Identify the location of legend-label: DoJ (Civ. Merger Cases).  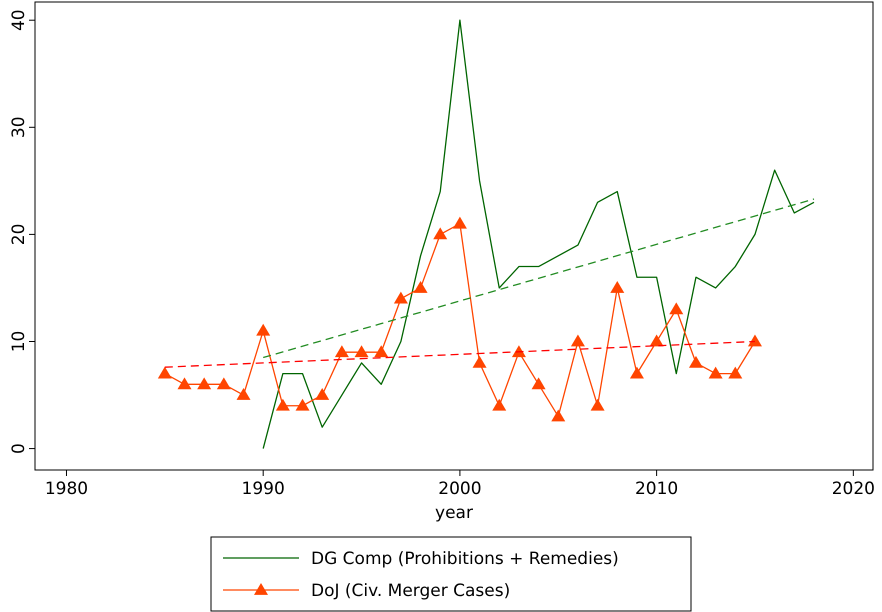
(410, 591).